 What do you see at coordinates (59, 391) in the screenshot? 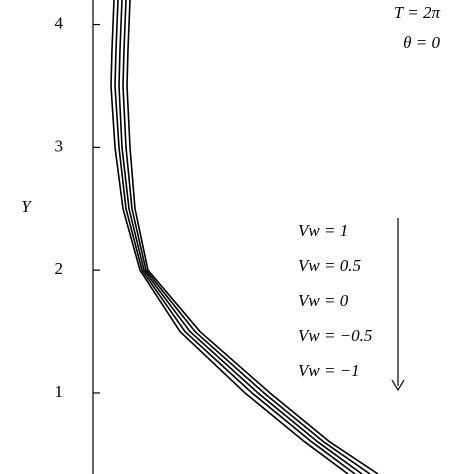
I see `y-tick-label: 1` at bounding box center [59, 391].